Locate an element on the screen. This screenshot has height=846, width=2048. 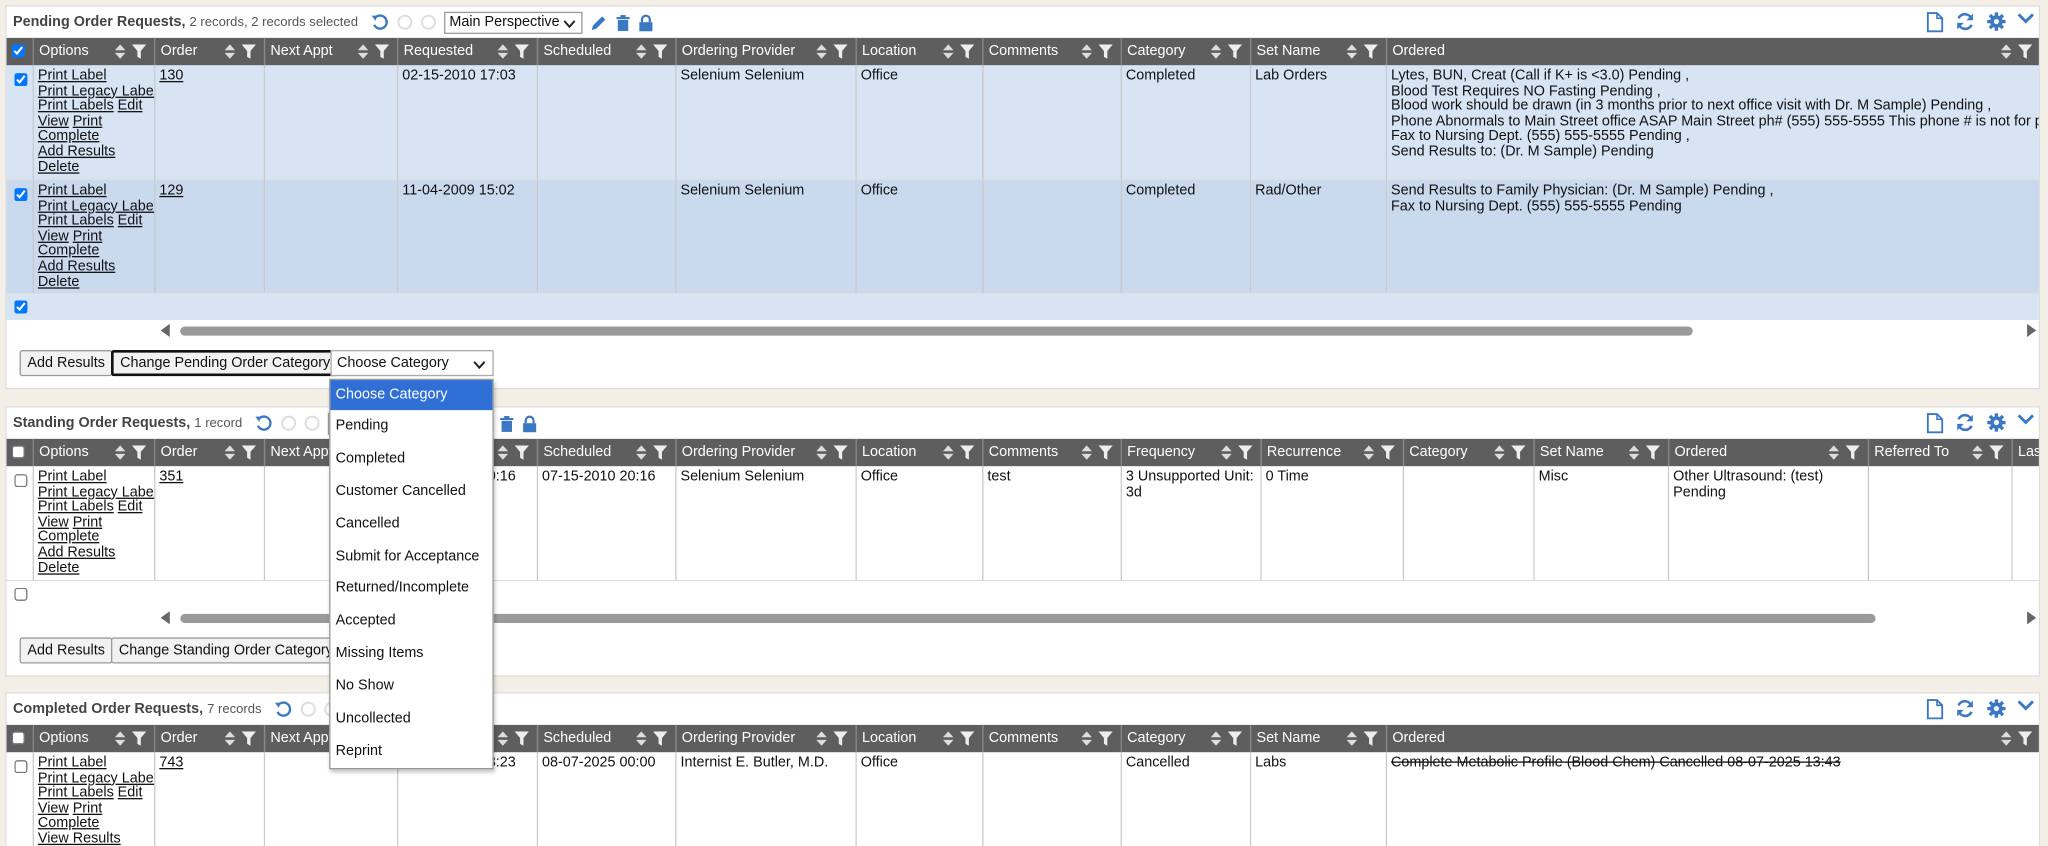
lock-button is located at coordinates (530, 423).